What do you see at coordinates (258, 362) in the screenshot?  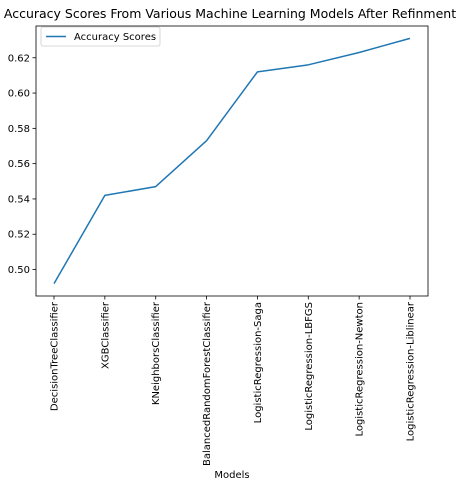 I see `x-tick-label: LogisticRegression-Saga` at bounding box center [258, 362].